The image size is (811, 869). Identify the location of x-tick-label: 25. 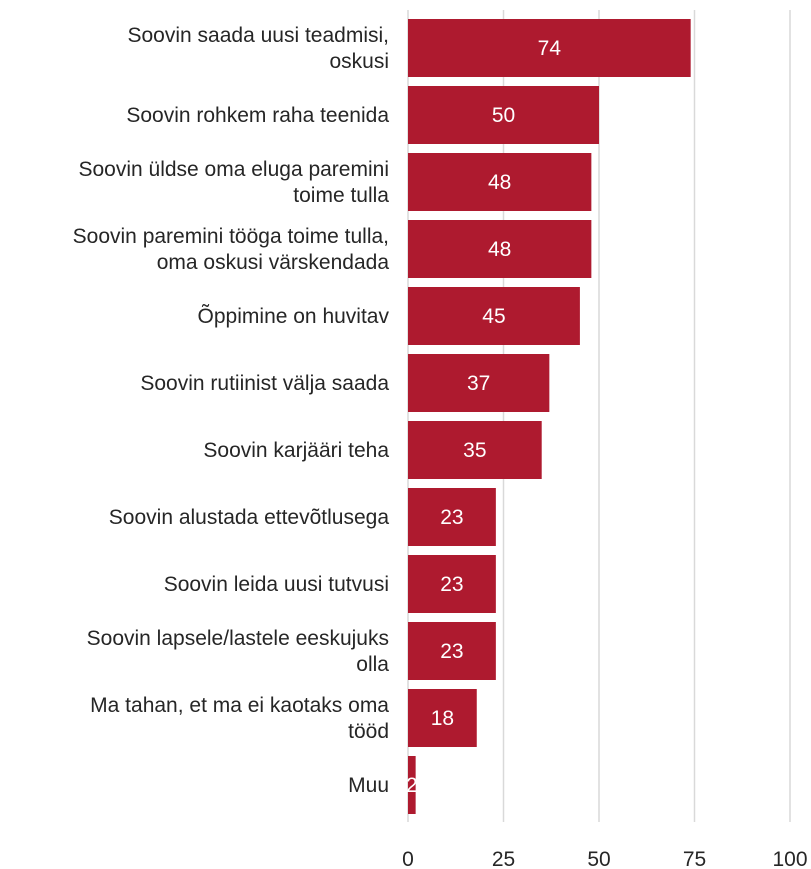
(503, 858).